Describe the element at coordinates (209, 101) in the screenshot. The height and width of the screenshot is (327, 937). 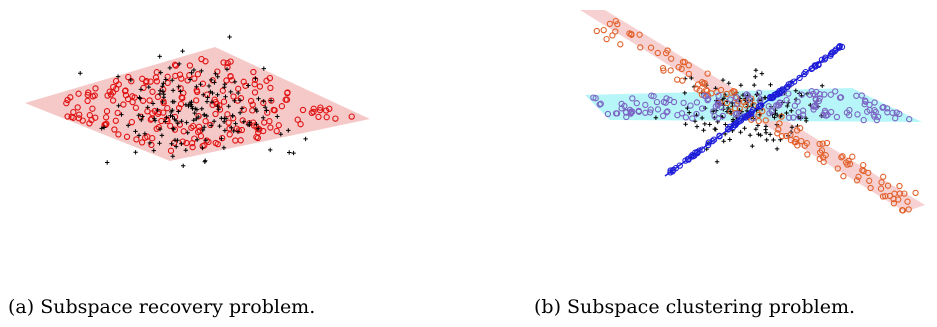
I see `data-points` at that location.